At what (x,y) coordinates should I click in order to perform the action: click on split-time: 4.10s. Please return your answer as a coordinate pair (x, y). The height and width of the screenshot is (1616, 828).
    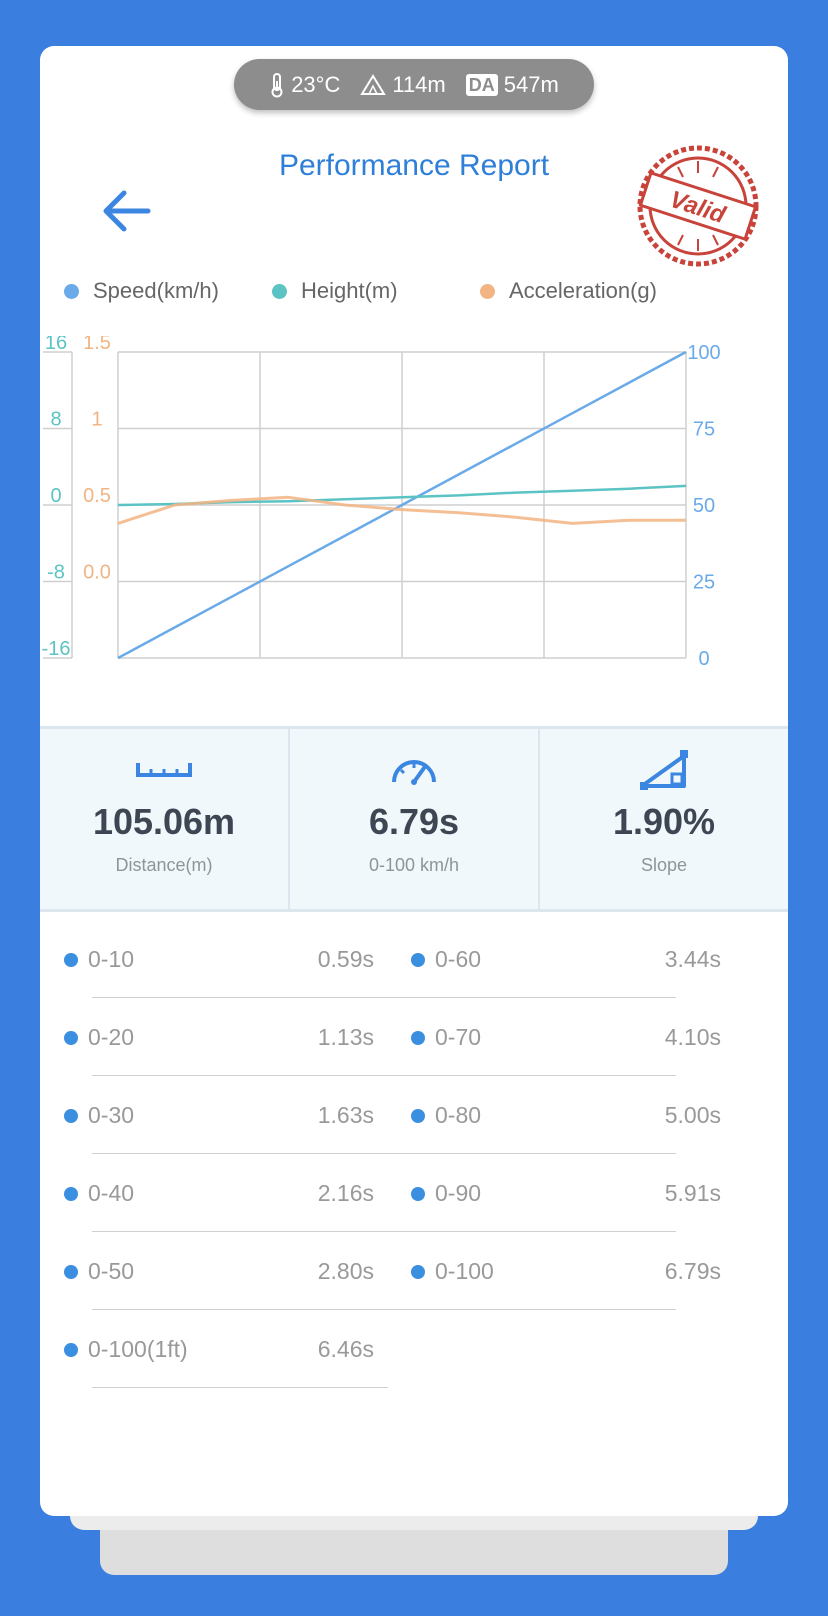
    Looking at the image, I should click on (692, 1037).